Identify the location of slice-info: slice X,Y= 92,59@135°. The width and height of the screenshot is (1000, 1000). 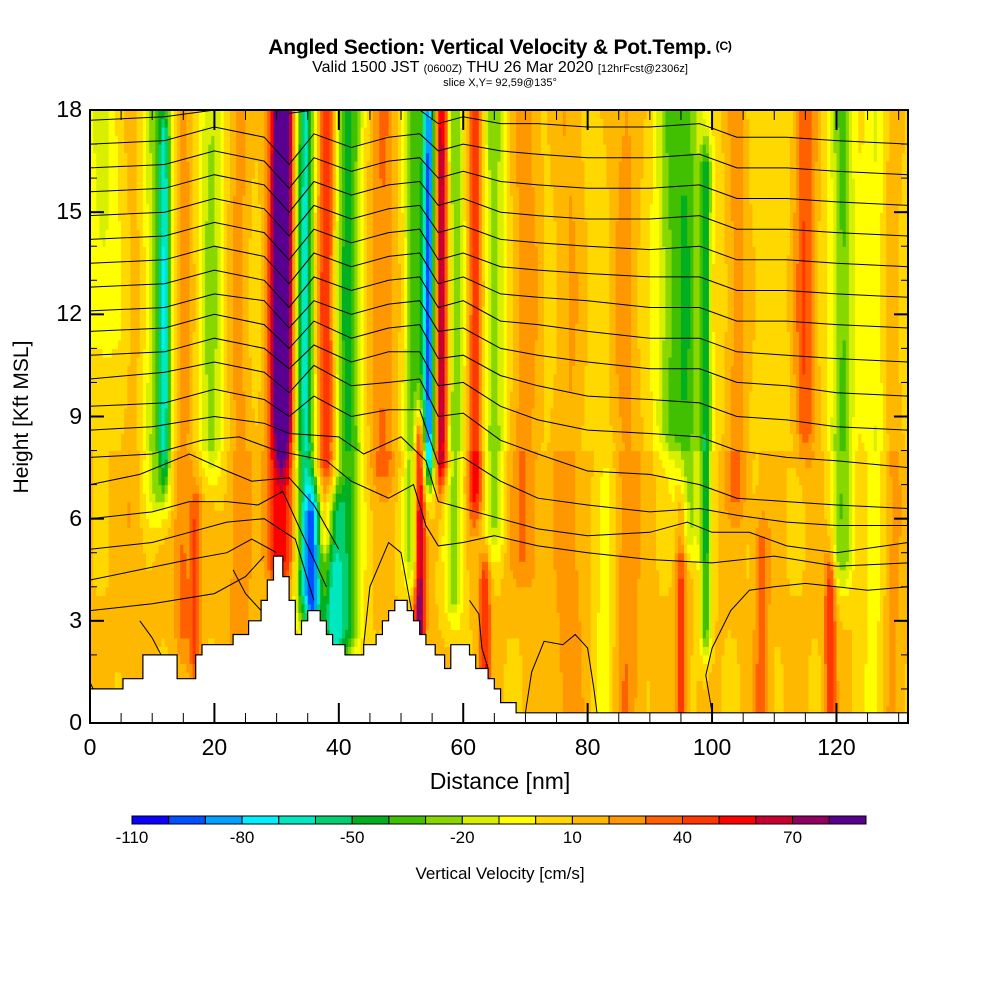
(500, 83).